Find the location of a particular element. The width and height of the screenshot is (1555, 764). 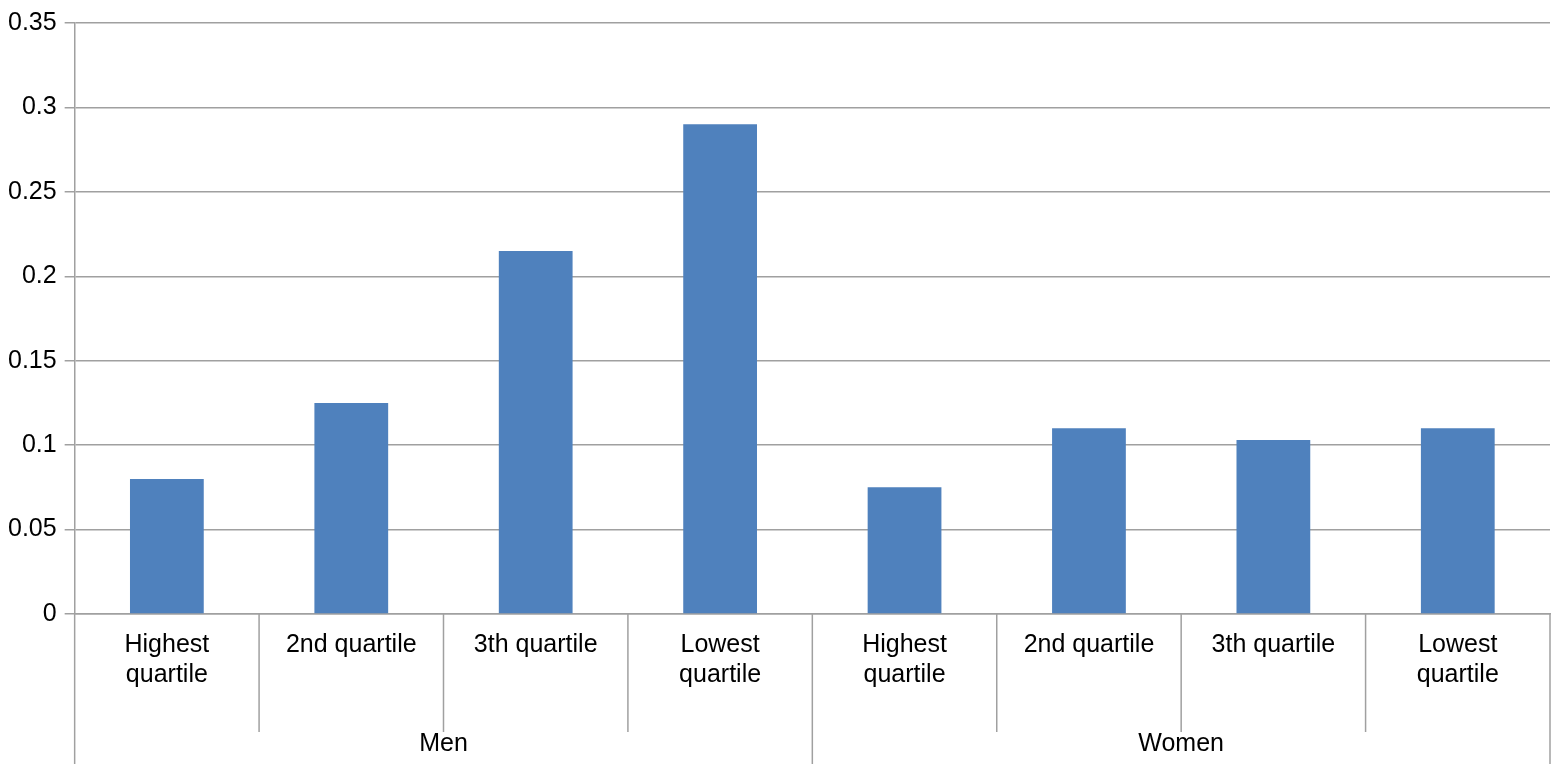

y-tick-label: 0.35 is located at coordinates (32, 20).